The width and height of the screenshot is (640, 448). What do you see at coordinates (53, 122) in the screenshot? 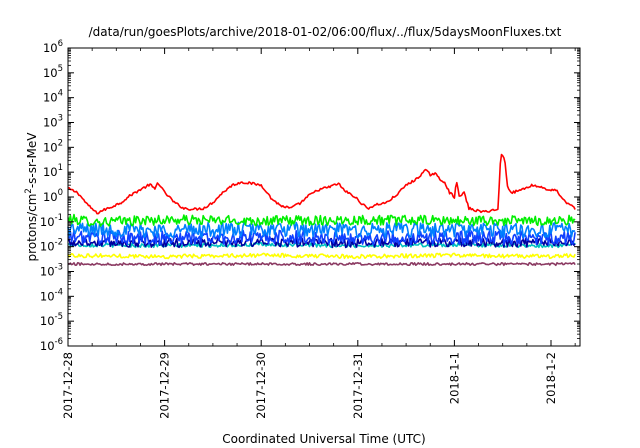
I see `y-tick-label: 10³` at bounding box center [53, 122].